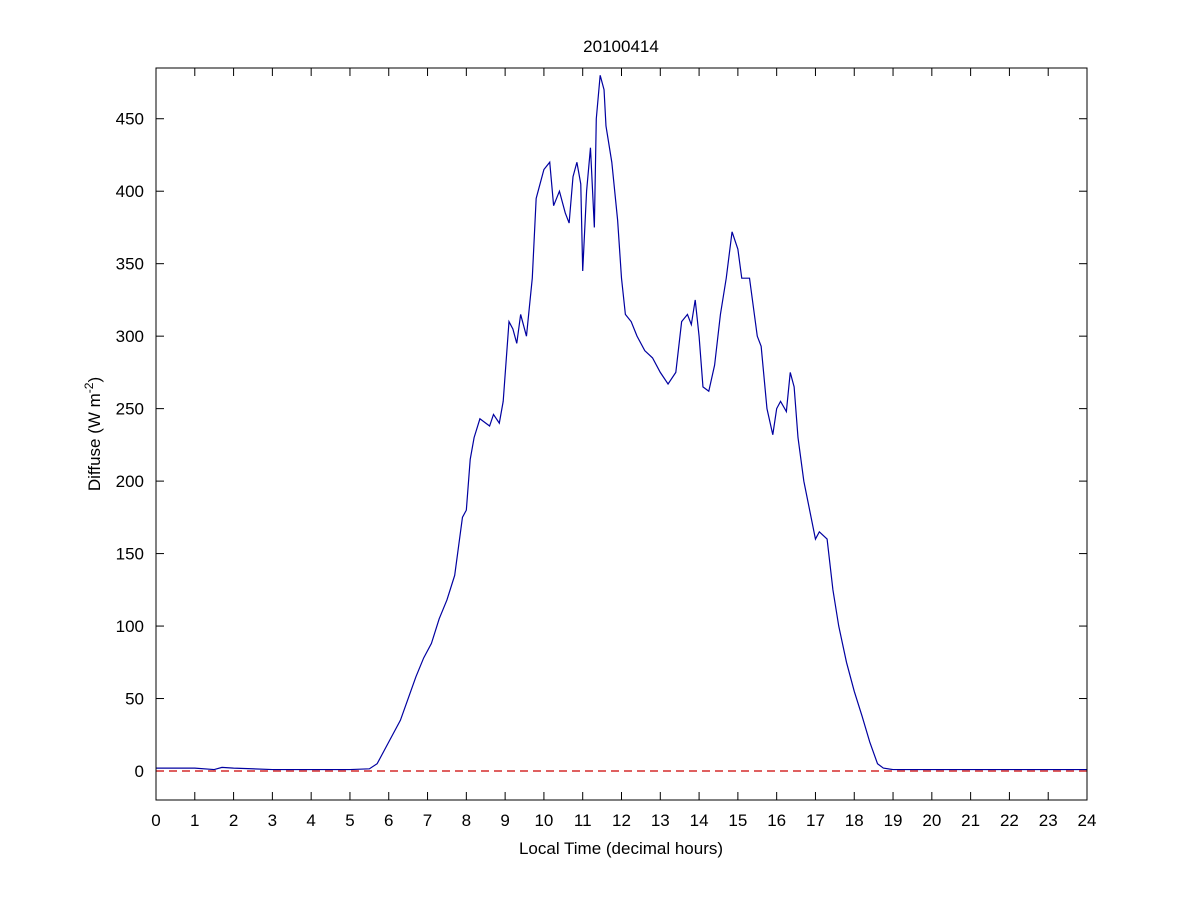  What do you see at coordinates (621, 848) in the screenshot?
I see `x-axis-label: Local Time (decimal hours)` at bounding box center [621, 848].